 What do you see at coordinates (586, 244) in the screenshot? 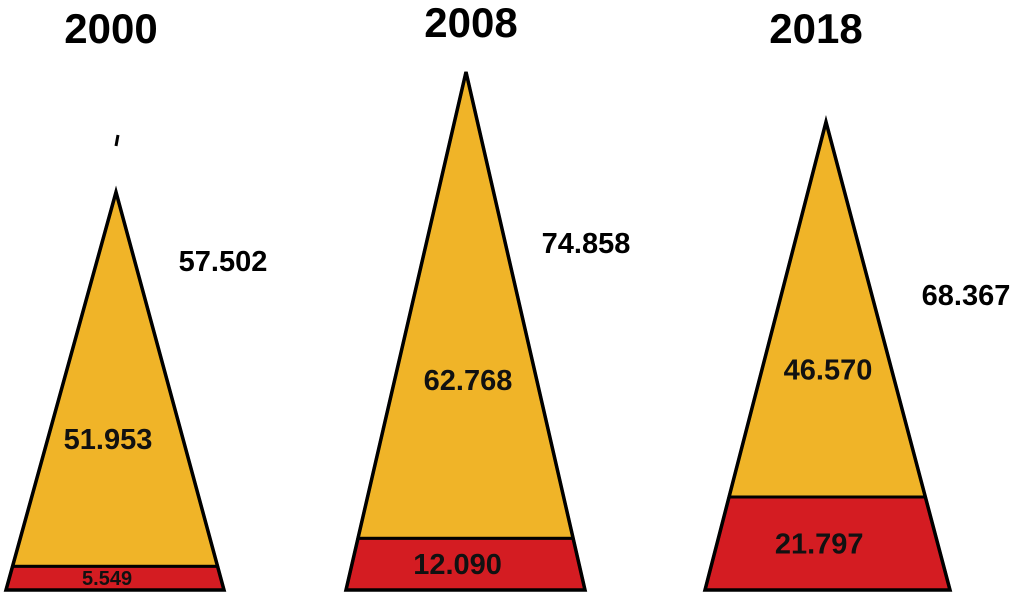
I see `total-label-2008: 74.858` at bounding box center [586, 244].